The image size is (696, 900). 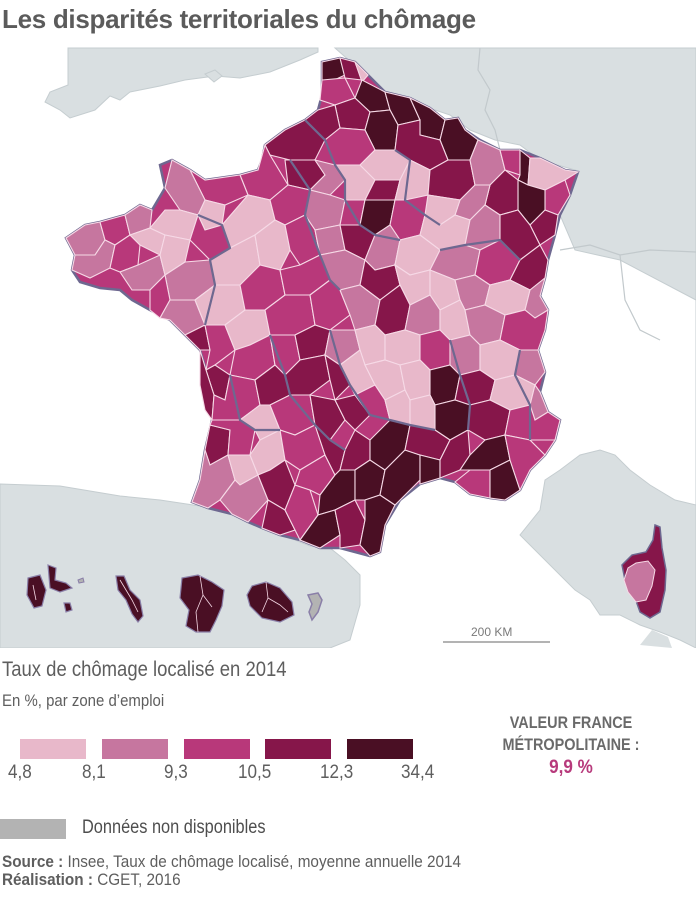 What do you see at coordinates (239, 19) in the screenshot?
I see `page-title: Les disparités territoriales du chômage` at bounding box center [239, 19].